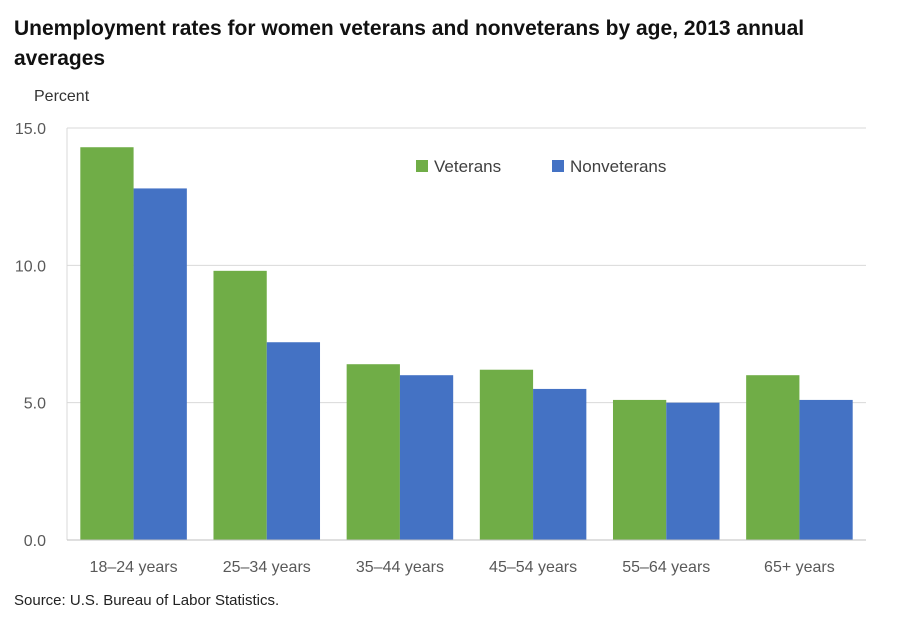  I want to click on x-tick-label: 18–24 years, so click(134, 567).